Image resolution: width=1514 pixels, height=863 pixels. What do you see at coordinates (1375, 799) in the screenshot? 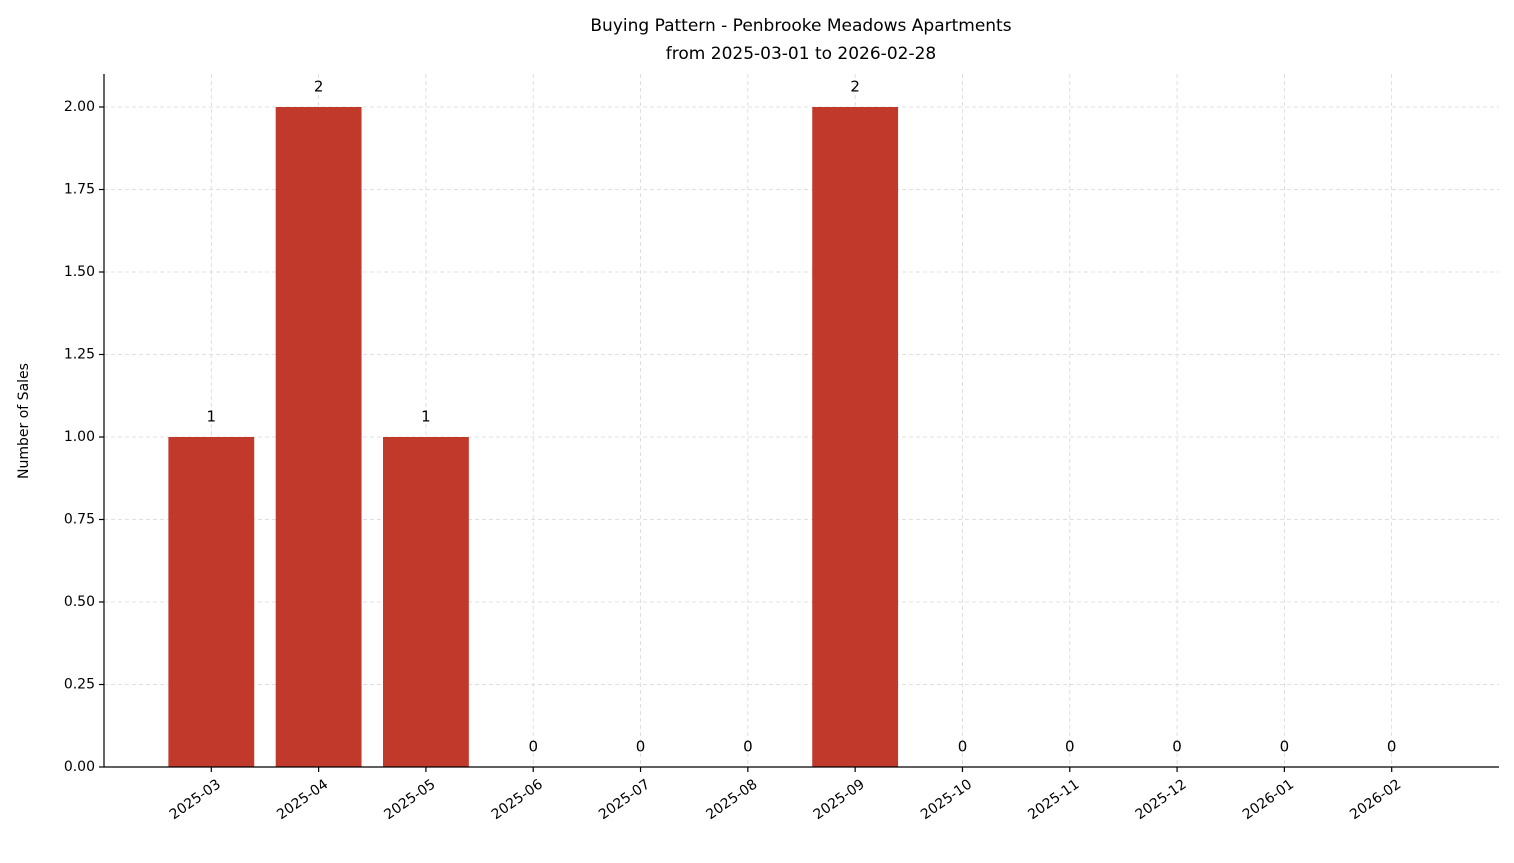
I see `x-tick-label: 2026-02` at bounding box center [1375, 799].